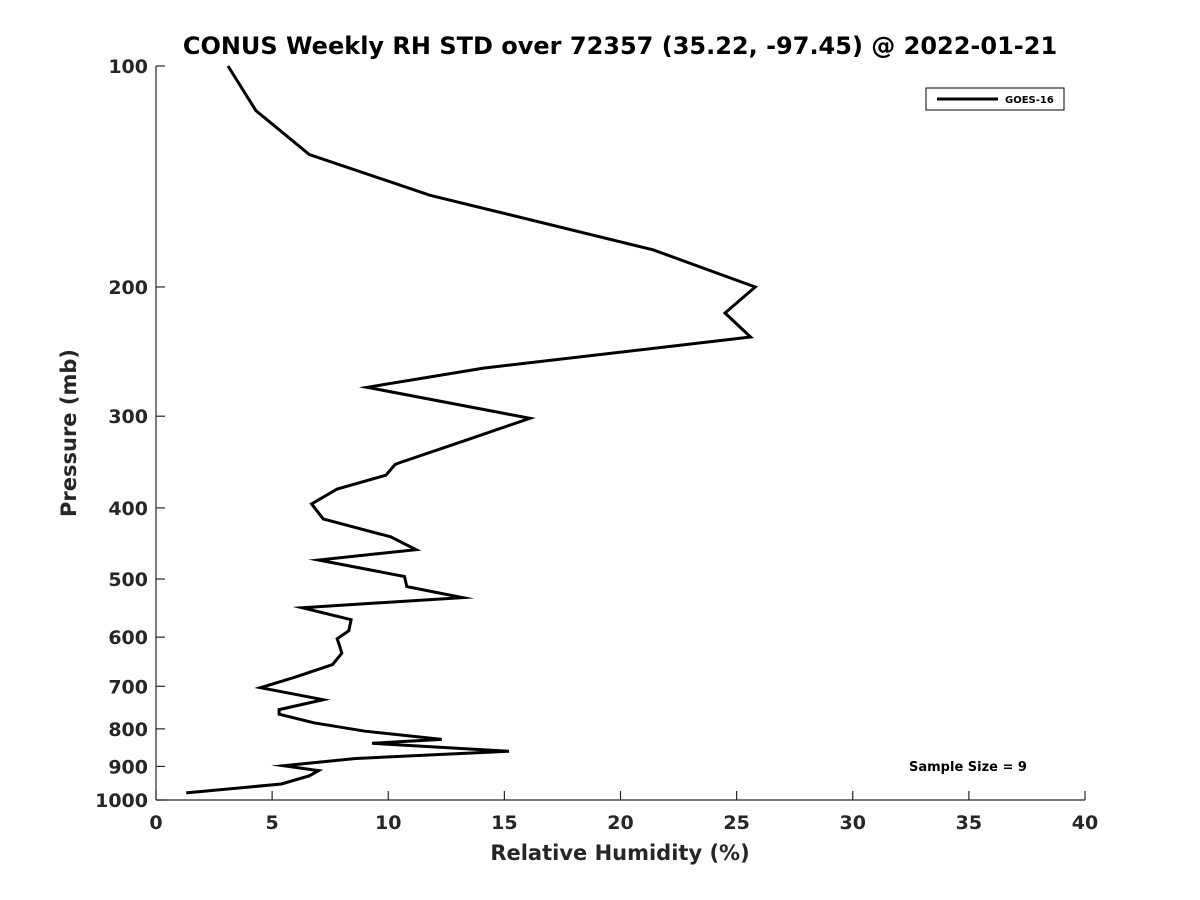 Image resolution: width=1200 pixels, height=900 pixels. What do you see at coordinates (968, 767) in the screenshot?
I see `sample-size-annotation: Sample Size = 9` at bounding box center [968, 767].